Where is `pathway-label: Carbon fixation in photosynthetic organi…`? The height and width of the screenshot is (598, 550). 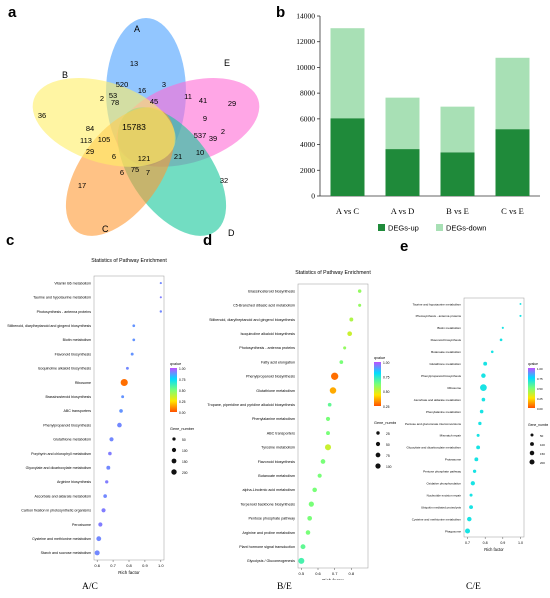
pathway-label: Carbon fixation in photosynthetic organi… is located at coordinates (56, 511).